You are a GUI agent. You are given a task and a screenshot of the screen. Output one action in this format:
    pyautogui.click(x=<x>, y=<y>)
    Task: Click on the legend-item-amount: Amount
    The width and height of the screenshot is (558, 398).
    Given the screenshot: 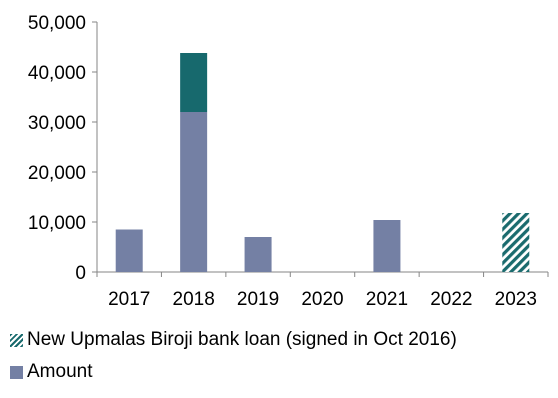 What is the action you would take?
    pyautogui.click(x=233, y=372)
    